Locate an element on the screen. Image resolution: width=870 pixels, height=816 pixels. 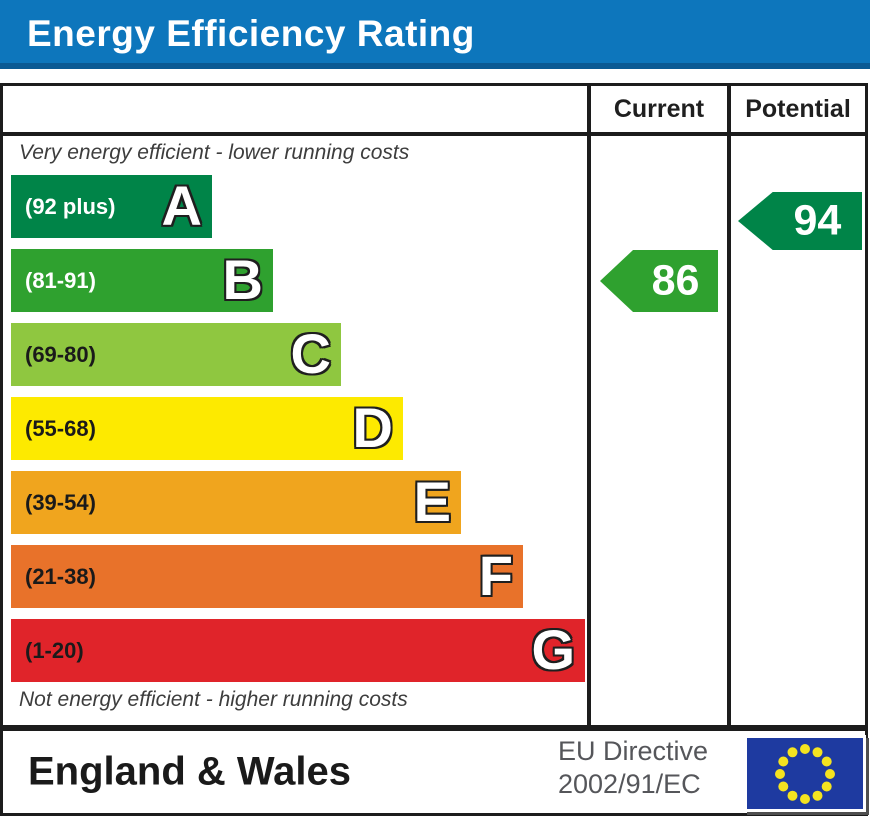
band-e-bar: (39-54) E is located at coordinates (236, 502).